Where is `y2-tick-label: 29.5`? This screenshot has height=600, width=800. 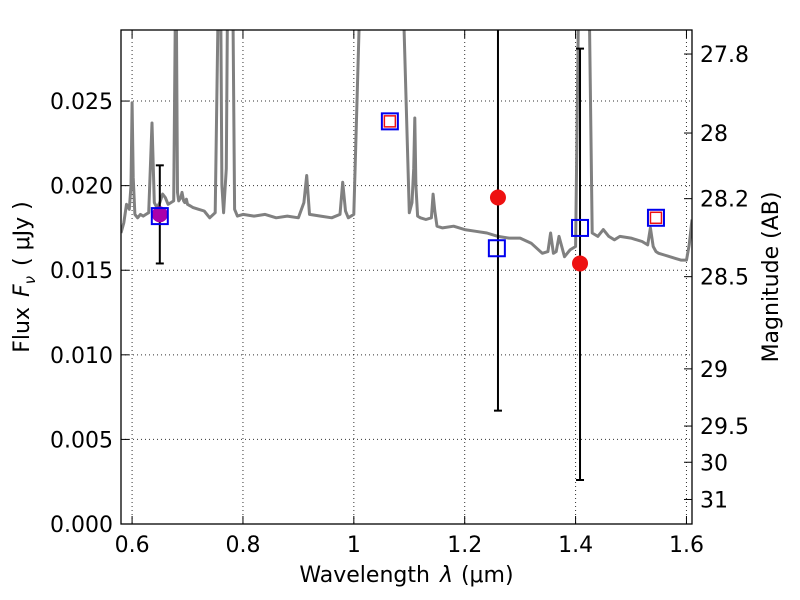
y2-tick-label: 29.5 is located at coordinates (724, 427).